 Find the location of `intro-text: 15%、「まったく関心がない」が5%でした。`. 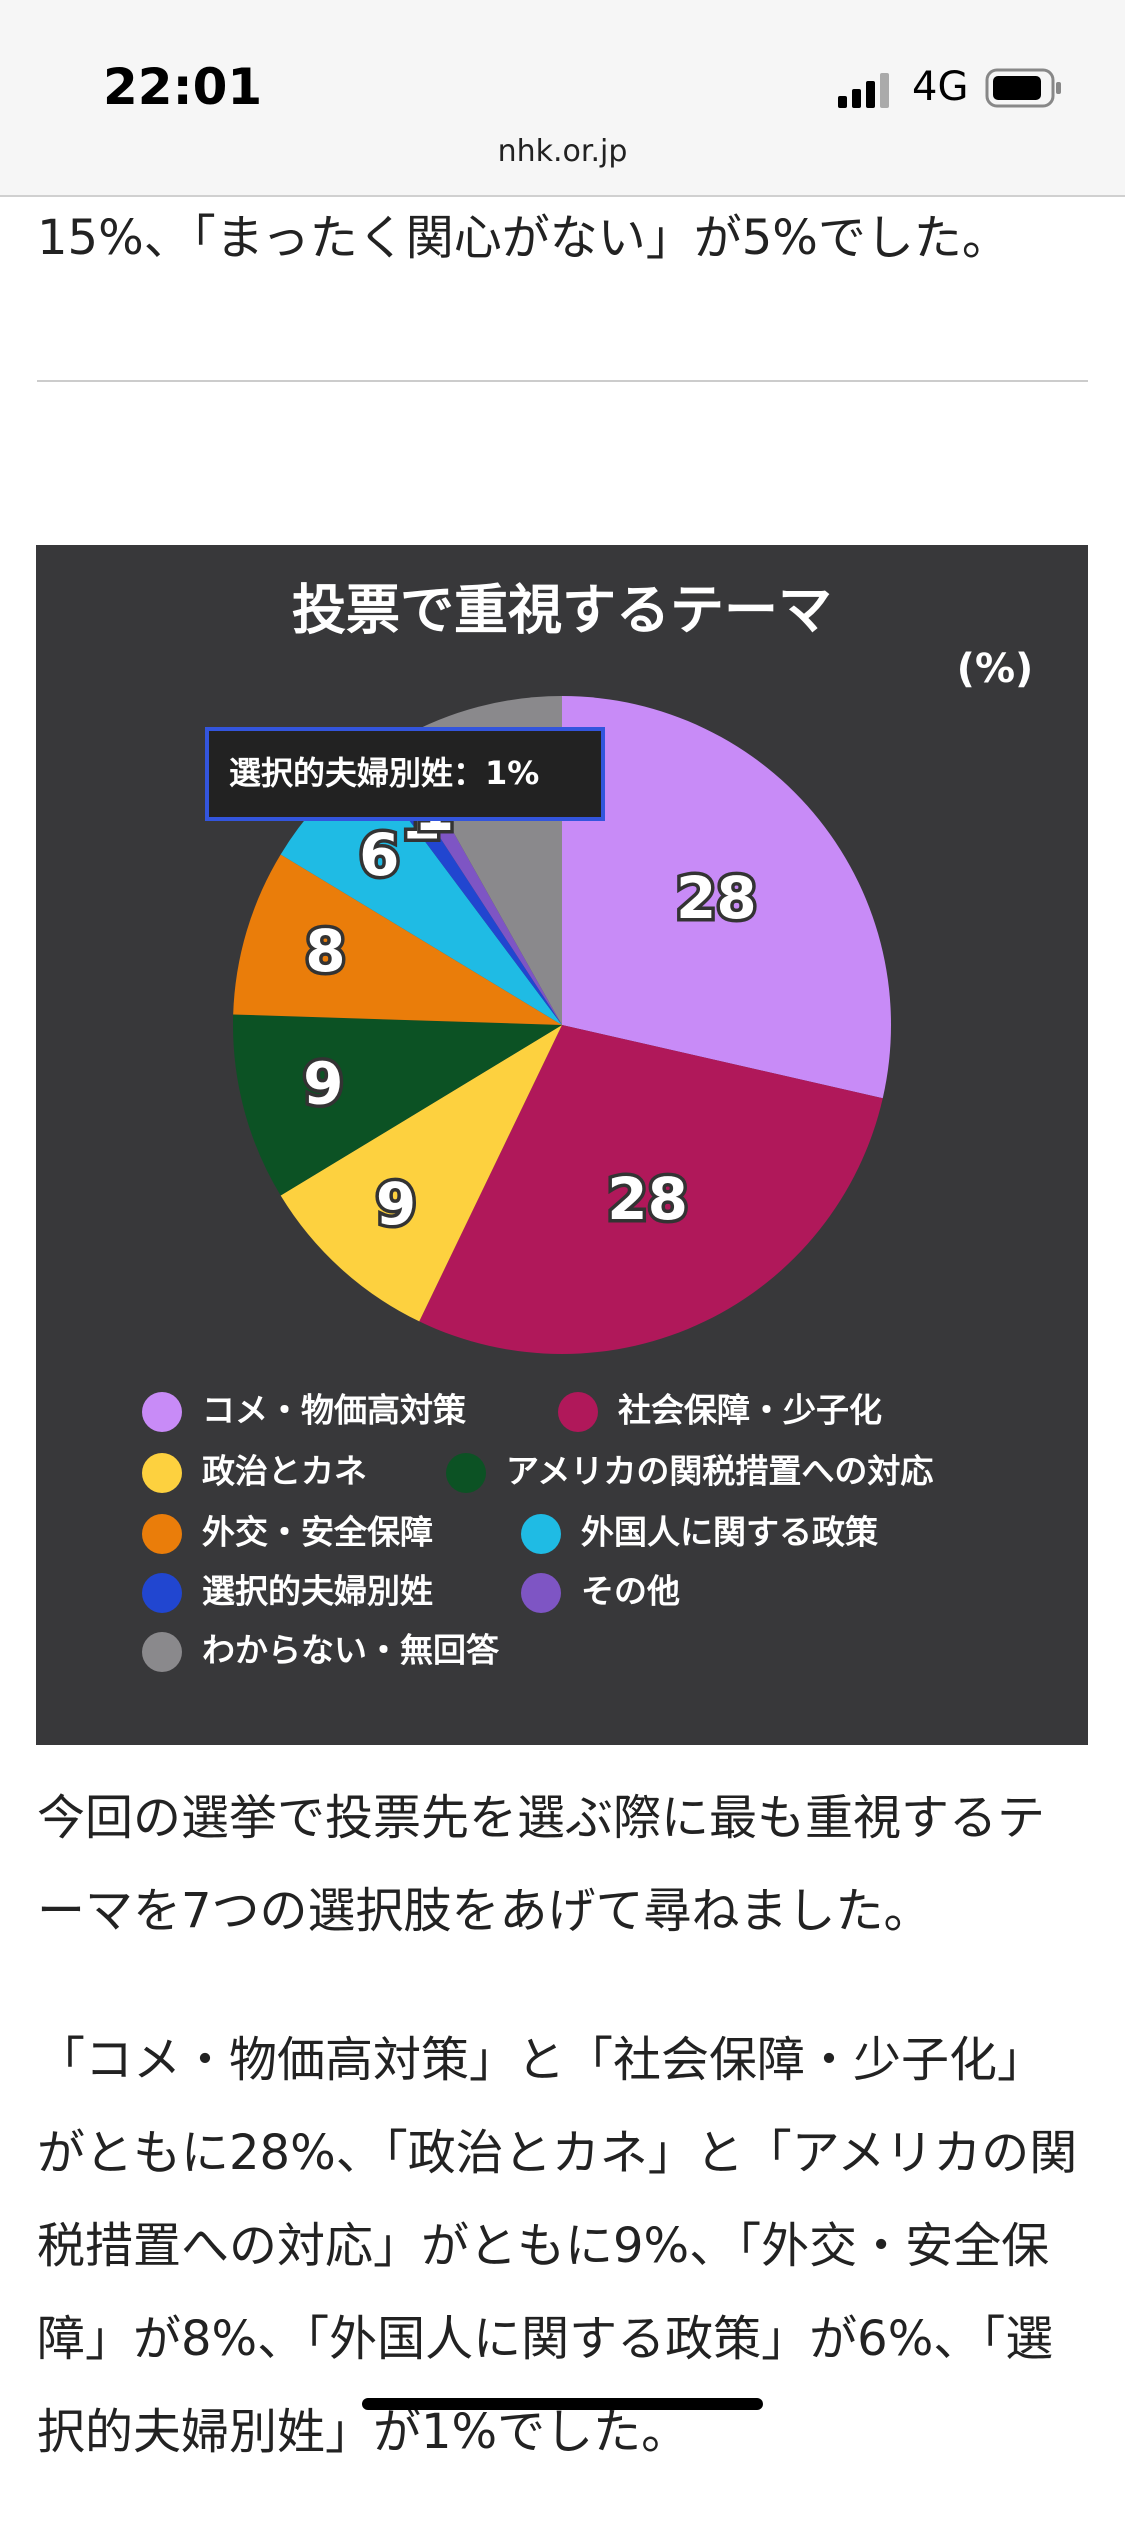

intro-text: 15%、「まったく関心がない」が5%でした。 is located at coordinates (523, 238).